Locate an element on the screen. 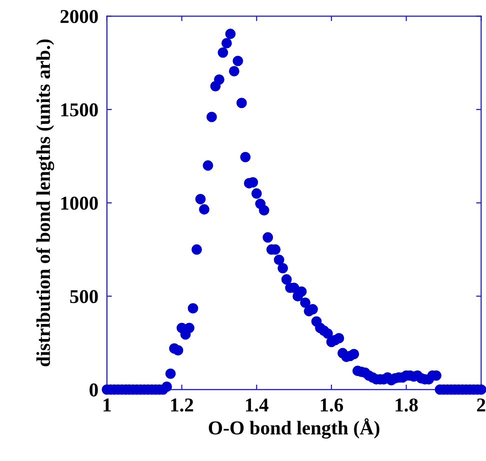  x-tick-label: 2 is located at coordinates (481, 405).